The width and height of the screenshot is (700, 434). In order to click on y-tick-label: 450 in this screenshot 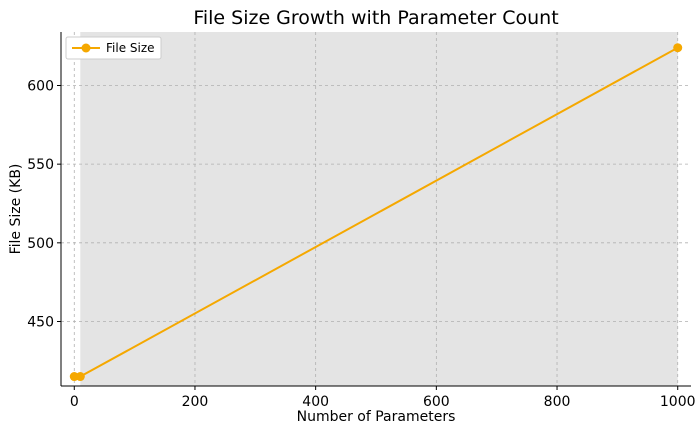, I will do `click(40, 322)`.